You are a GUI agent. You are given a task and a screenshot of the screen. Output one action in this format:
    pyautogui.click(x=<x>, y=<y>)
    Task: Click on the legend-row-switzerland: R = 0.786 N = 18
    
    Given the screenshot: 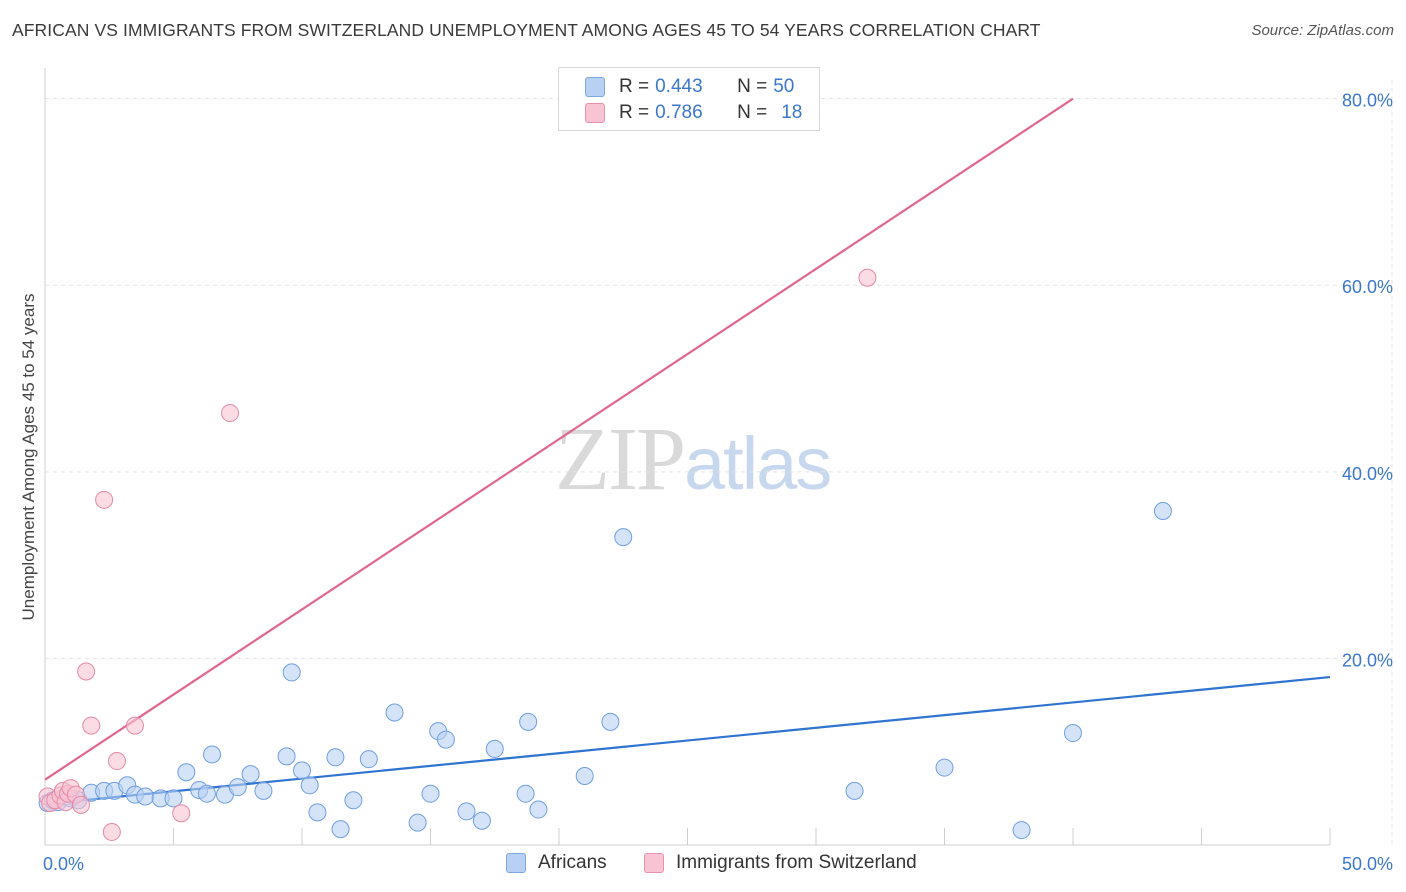 What is the action you would take?
    pyautogui.click(x=693, y=113)
    